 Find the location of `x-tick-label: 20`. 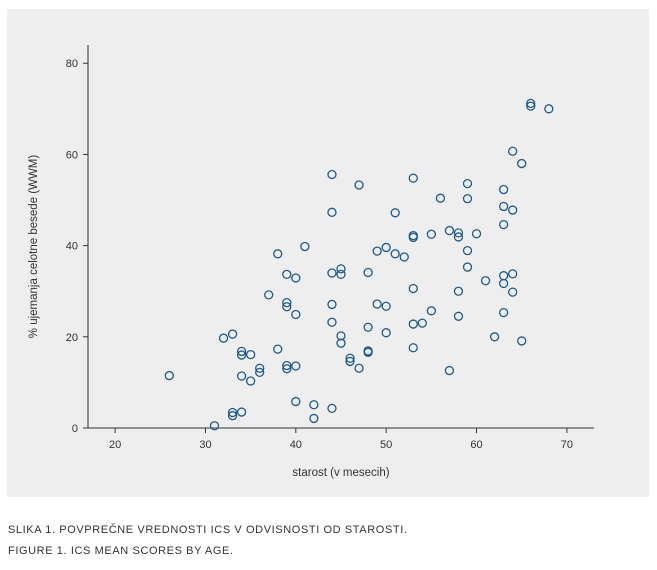

x-tick-label: 20 is located at coordinates (115, 445).